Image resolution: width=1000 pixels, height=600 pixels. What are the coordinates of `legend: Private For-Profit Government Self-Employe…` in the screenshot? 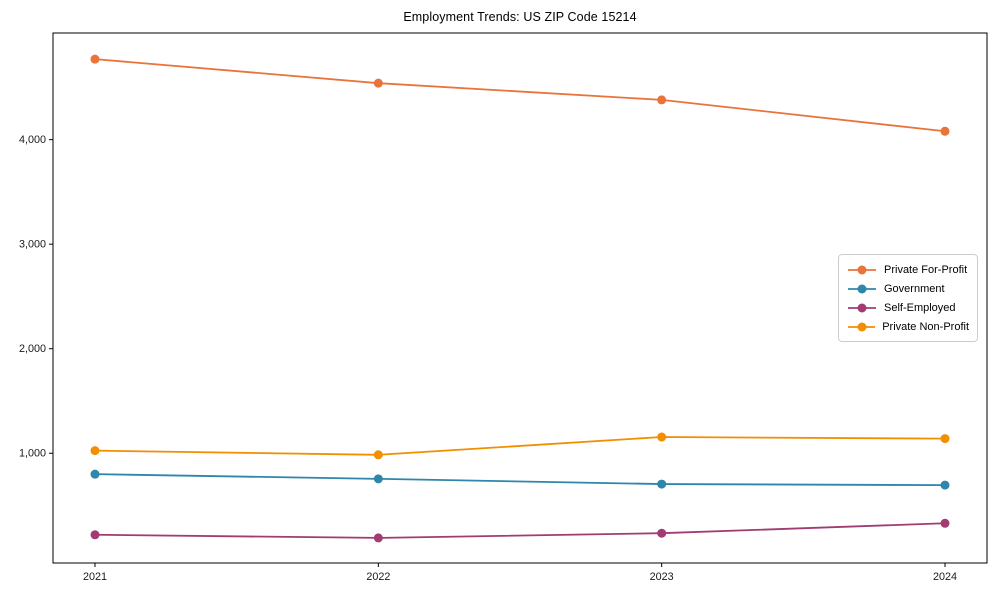 It's located at (908, 298).